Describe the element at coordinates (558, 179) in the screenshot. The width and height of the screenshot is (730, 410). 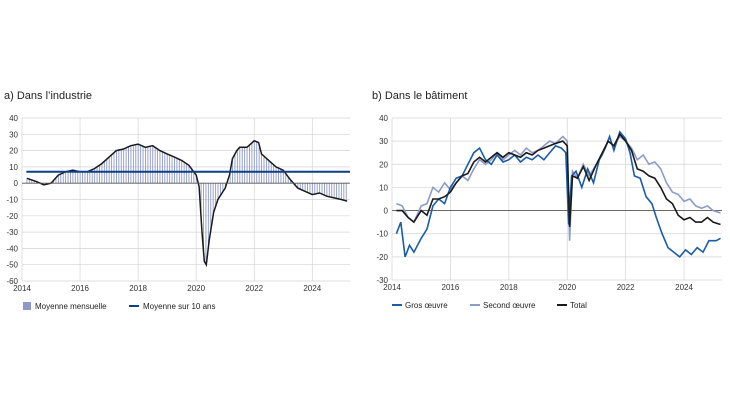
I see `series-total-line` at that location.